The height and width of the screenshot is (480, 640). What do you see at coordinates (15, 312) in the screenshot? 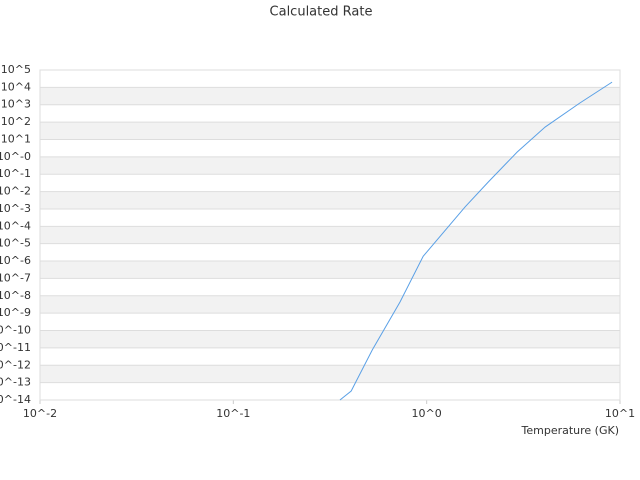
I see `y-tick-label: 10^-9` at bounding box center [15, 312].